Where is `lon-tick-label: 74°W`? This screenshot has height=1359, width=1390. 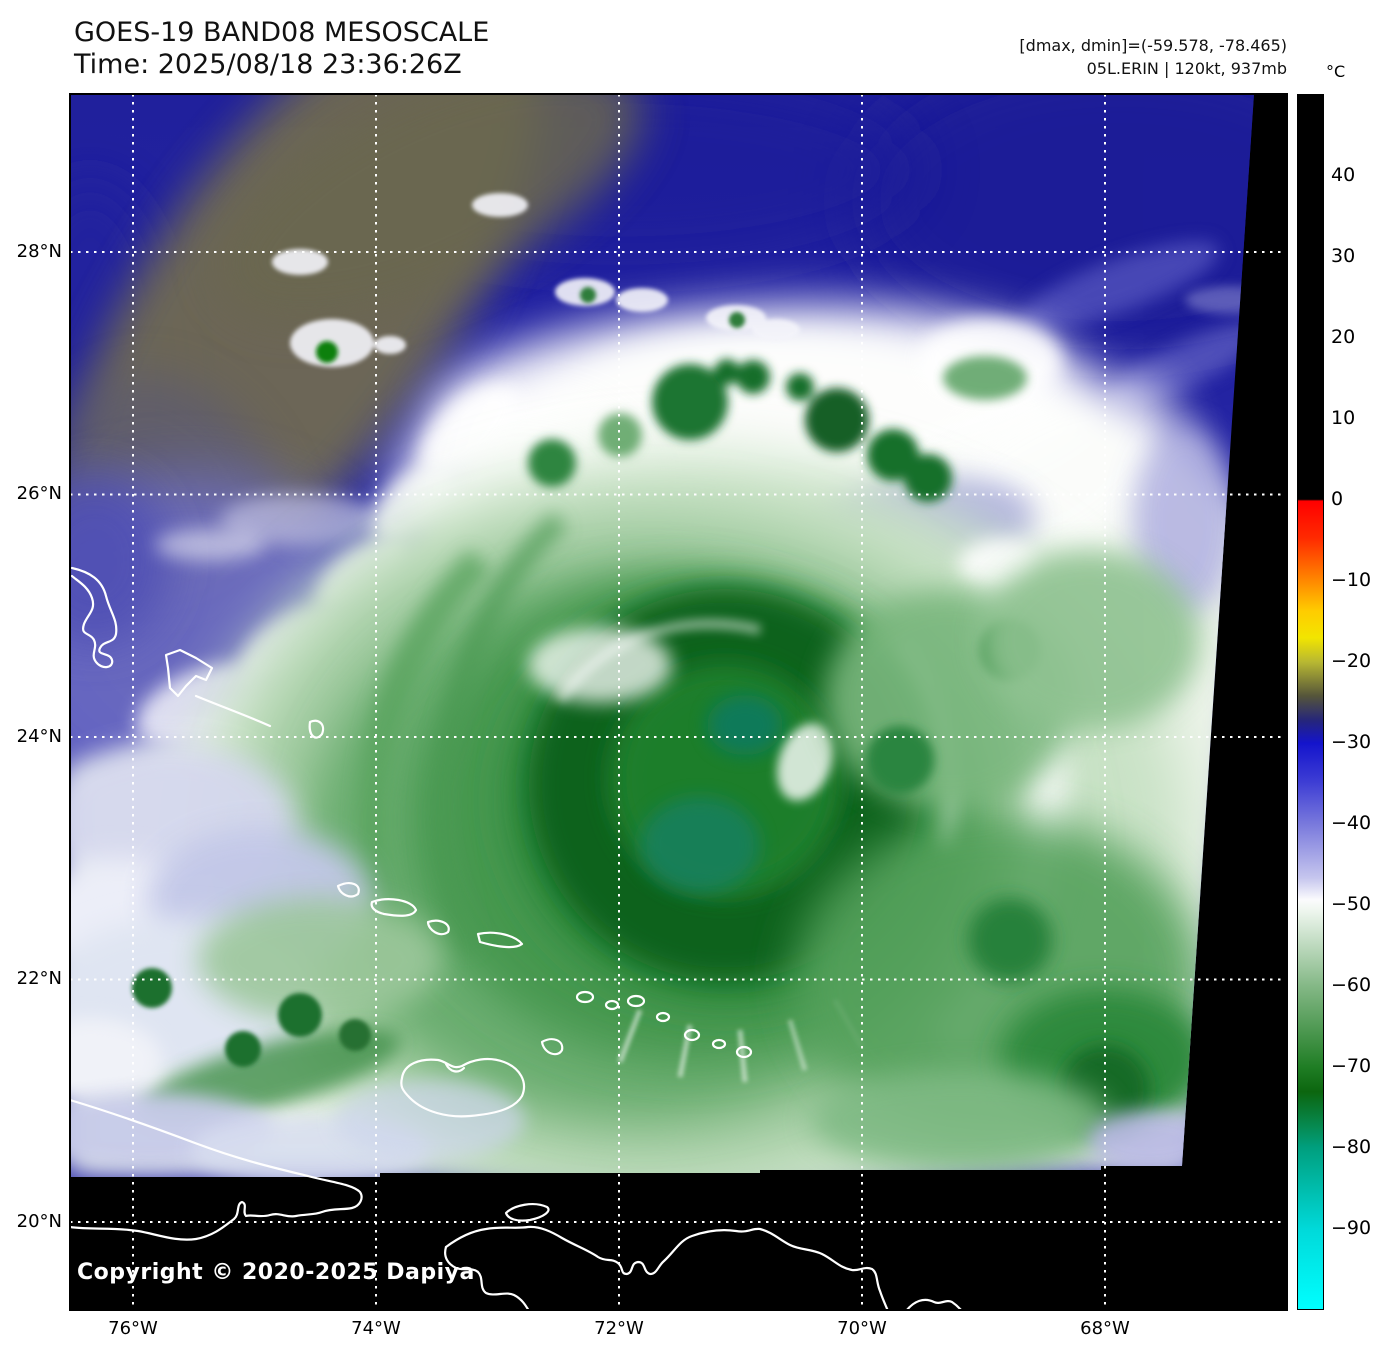 lon-tick-label: 74°W is located at coordinates (376, 1328).